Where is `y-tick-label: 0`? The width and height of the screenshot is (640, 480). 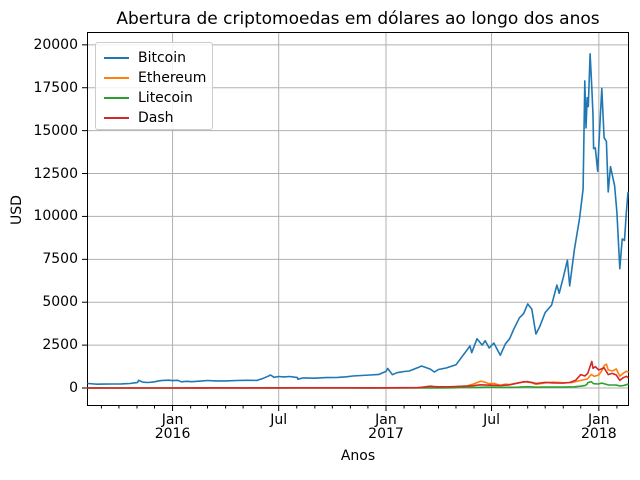 y-tick-label: 0 is located at coordinates (73, 388).